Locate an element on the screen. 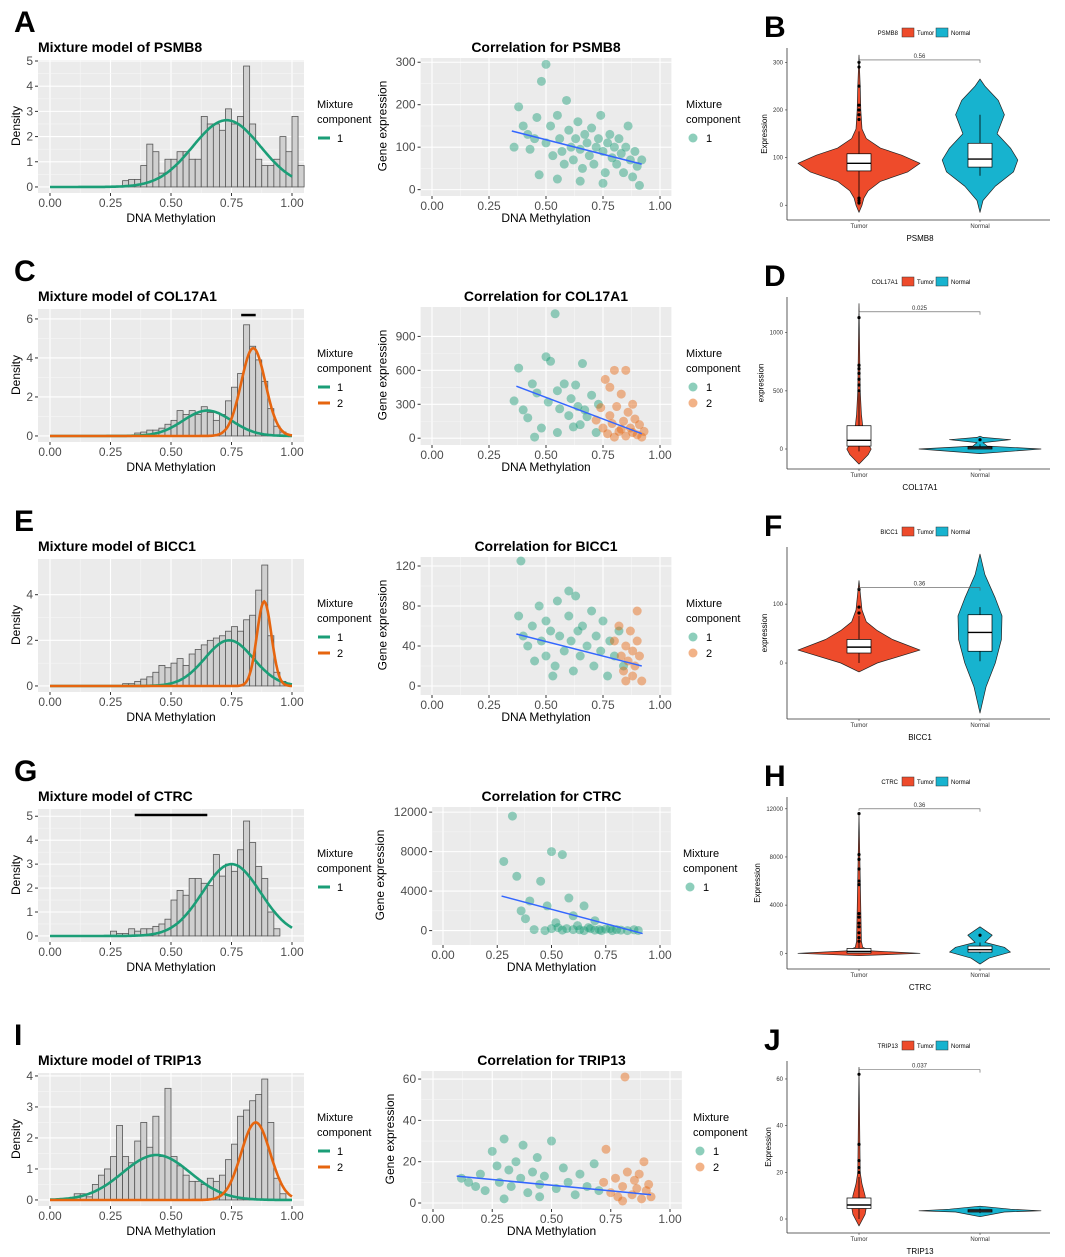  panel-letter: G is located at coordinates (25, 771).